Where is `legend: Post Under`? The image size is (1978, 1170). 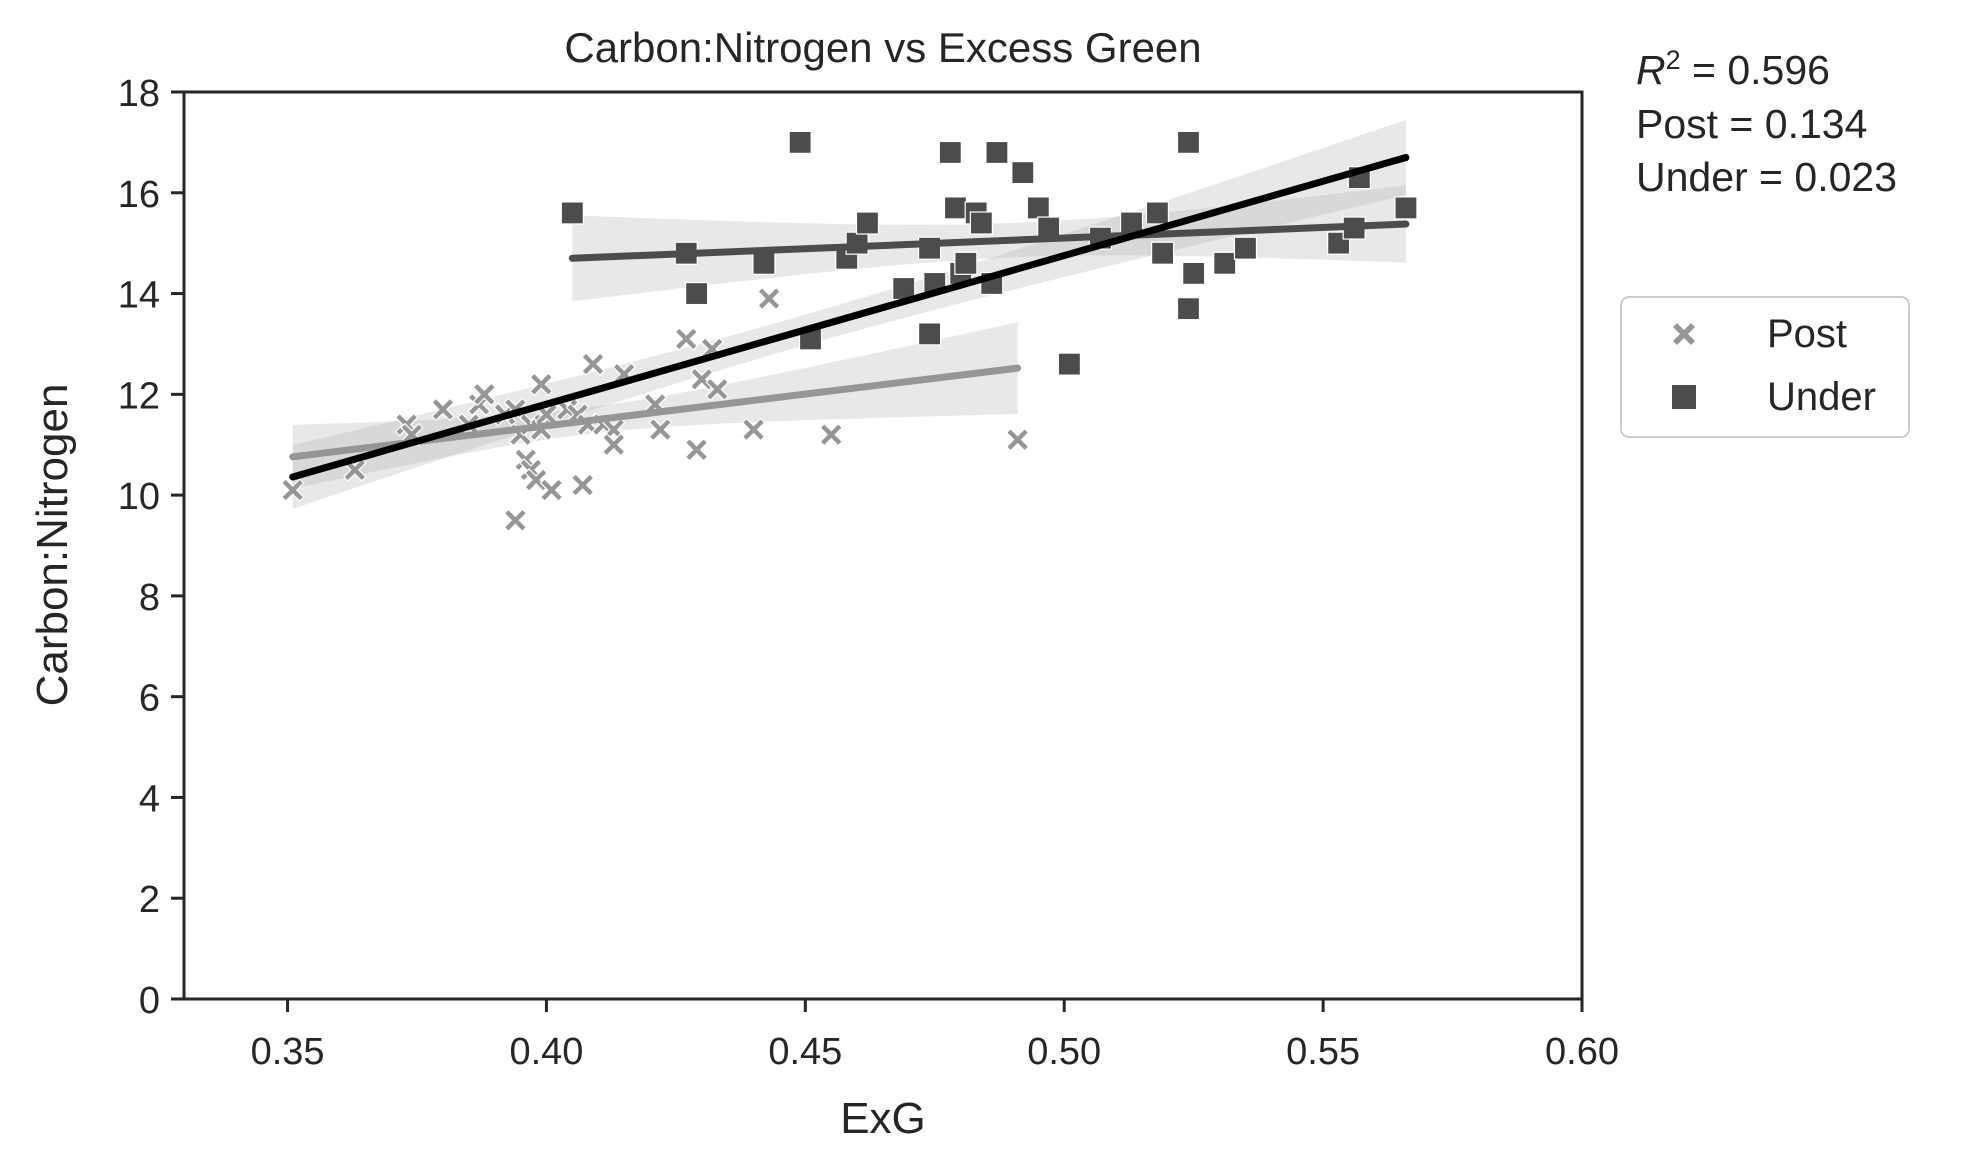
legend: Post Under is located at coordinates (1765, 367).